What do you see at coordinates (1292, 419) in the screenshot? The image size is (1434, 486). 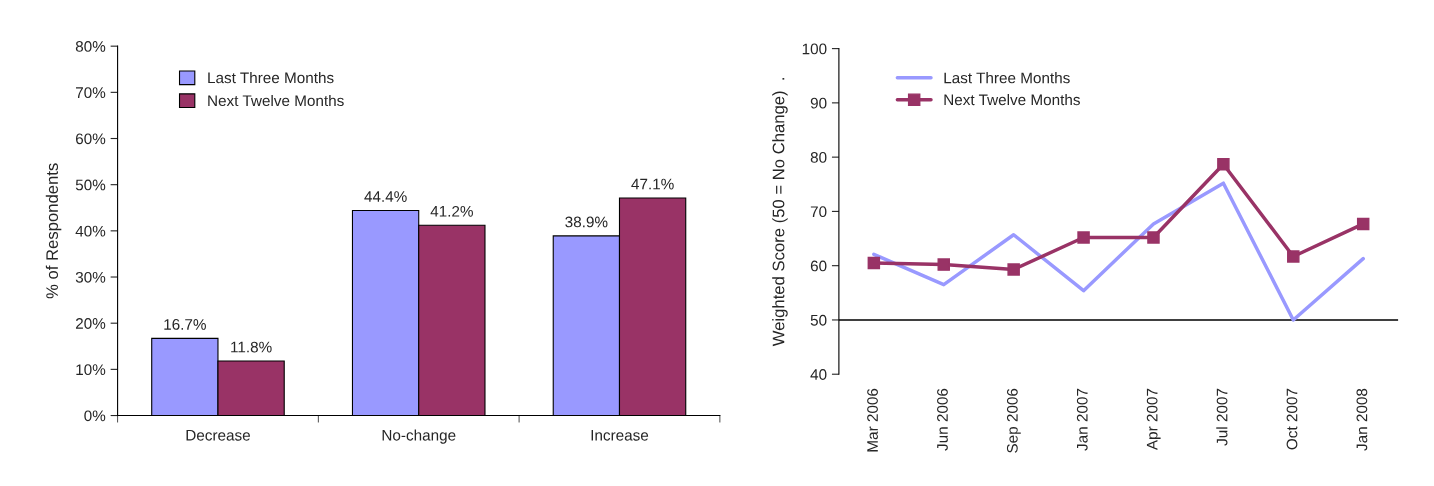 I see `x-tick-label: Oct 2007` at bounding box center [1292, 419].